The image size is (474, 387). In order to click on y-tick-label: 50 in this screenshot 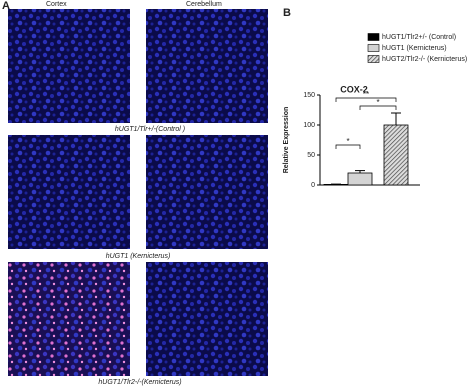, I will do `click(311, 155)`.